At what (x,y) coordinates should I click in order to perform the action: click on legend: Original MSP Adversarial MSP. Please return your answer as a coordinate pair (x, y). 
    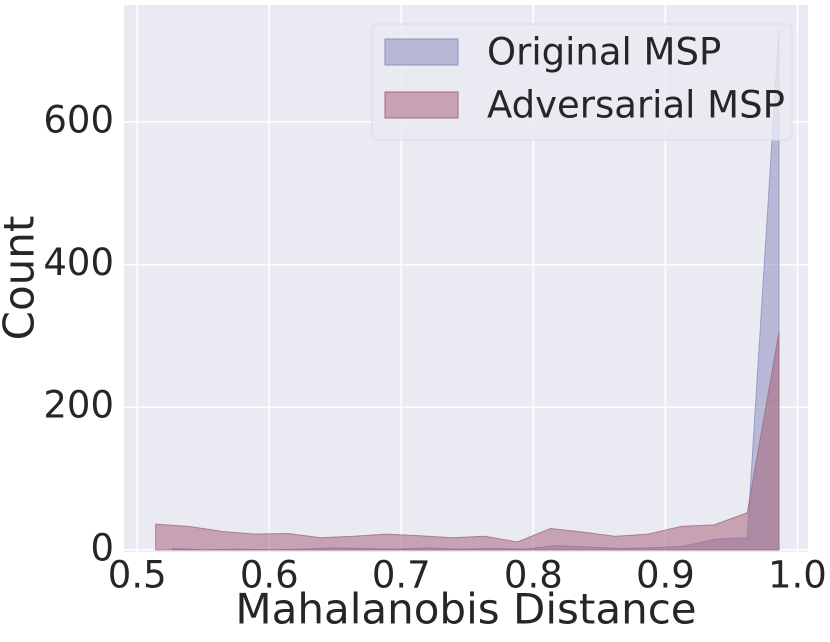
    Looking at the image, I should click on (582, 82).